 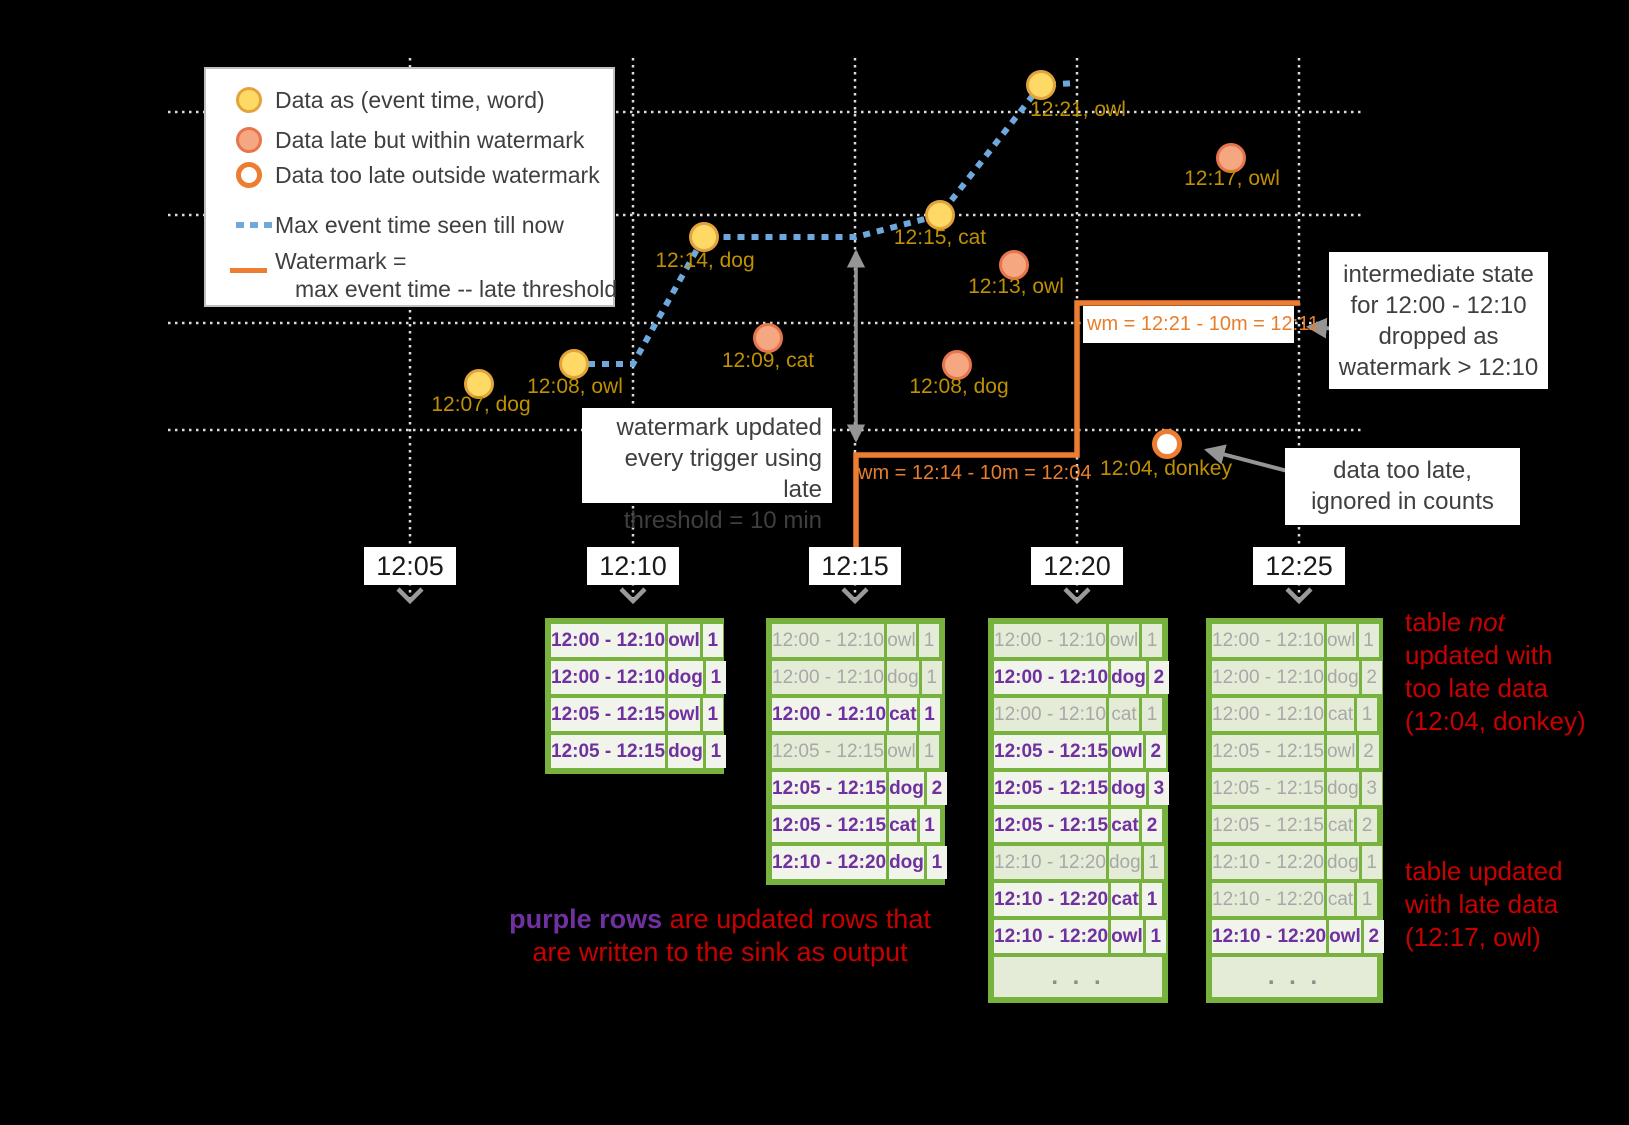 What do you see at coordinates (1078, 109) in the screenshot?
I see `point-label: 12:21, owl` at bounding box center [1078, 109].